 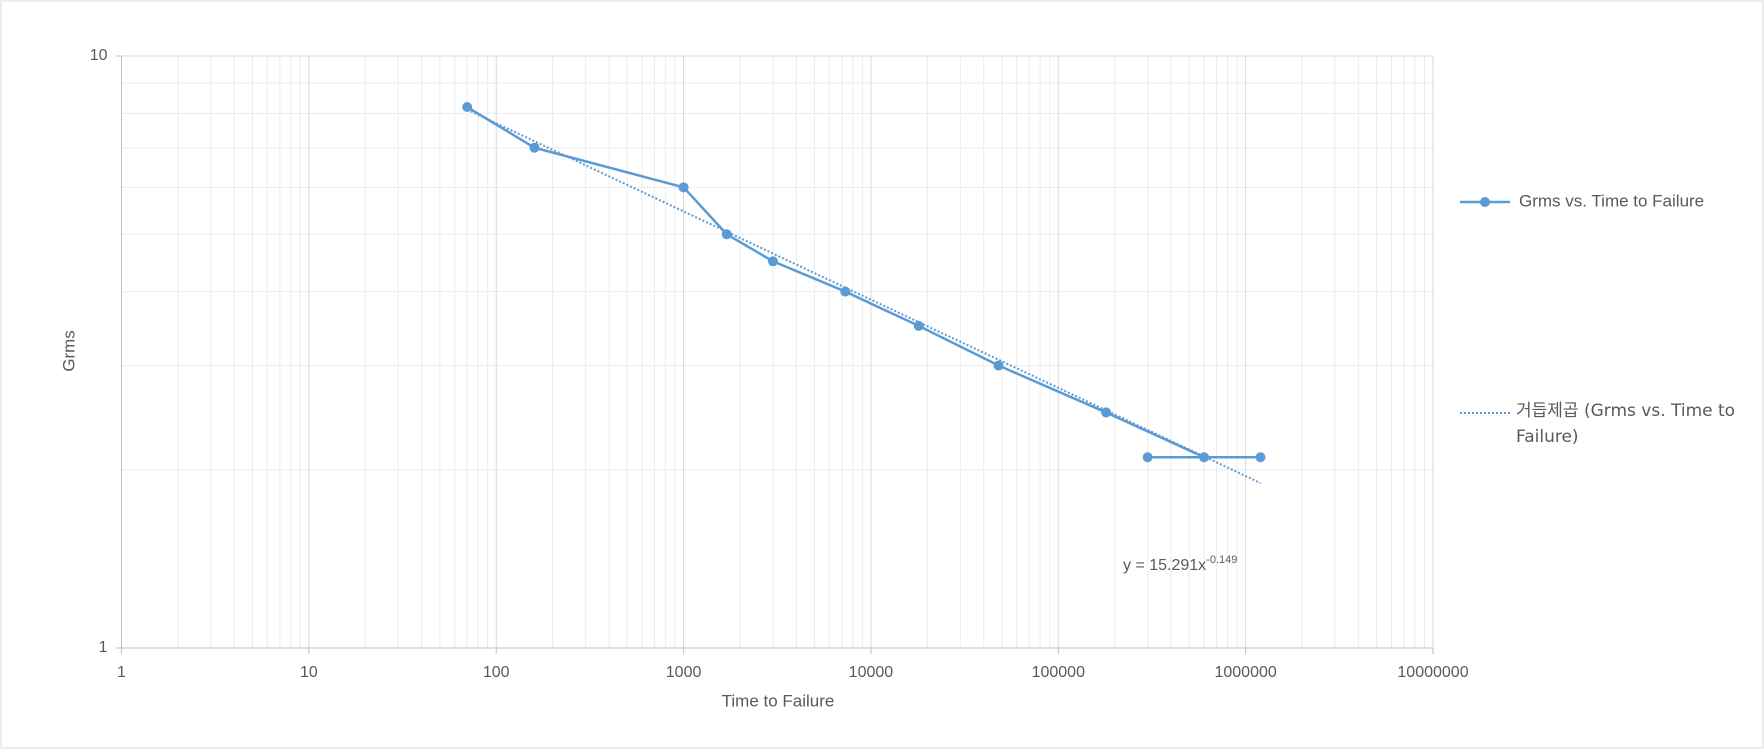 What do you see at coordinates (309, 672) in the screenshot?
I see `x-tick-label: 10` at bounding box center [309, 672].